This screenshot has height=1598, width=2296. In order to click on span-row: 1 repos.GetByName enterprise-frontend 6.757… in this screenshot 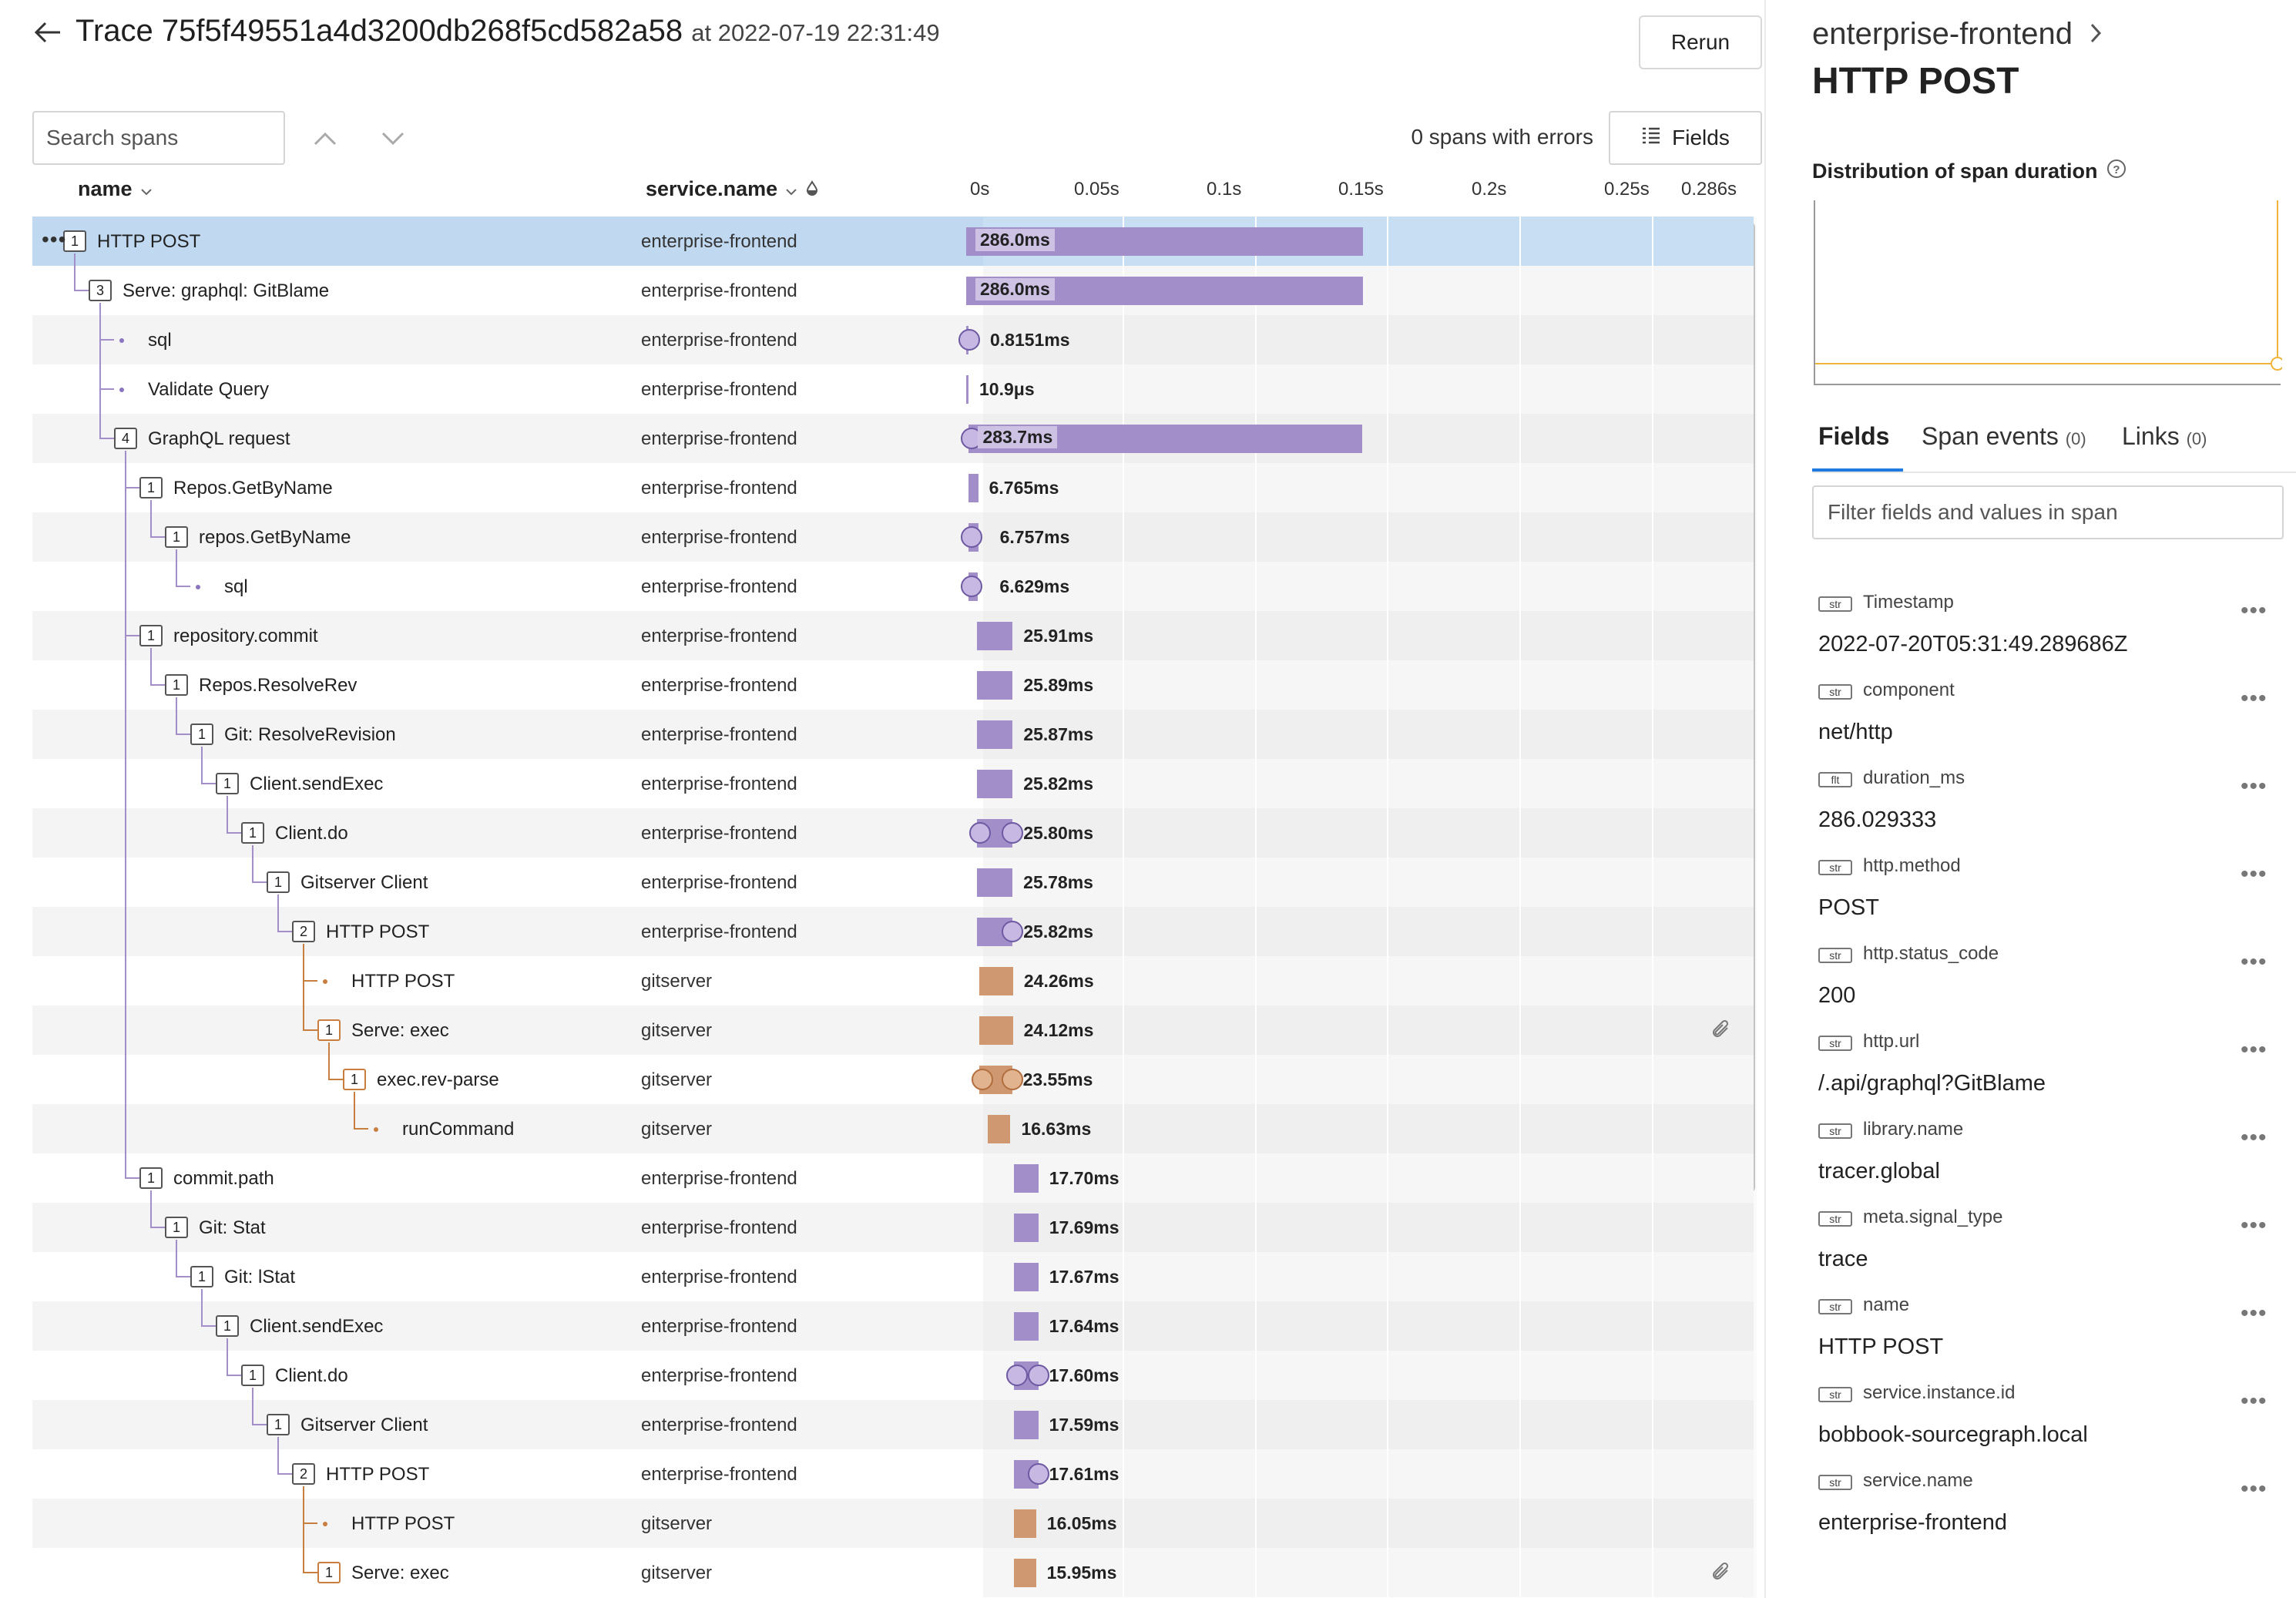, I will do `click(893, 537)`.